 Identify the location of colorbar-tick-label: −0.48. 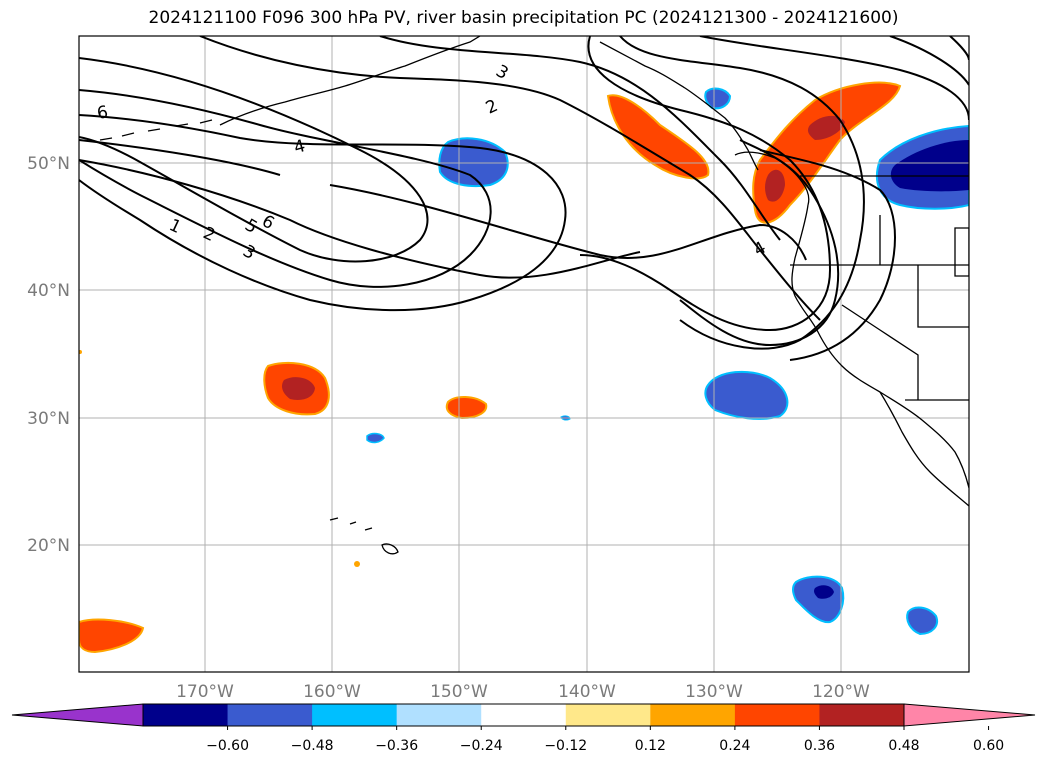
(312, 746).